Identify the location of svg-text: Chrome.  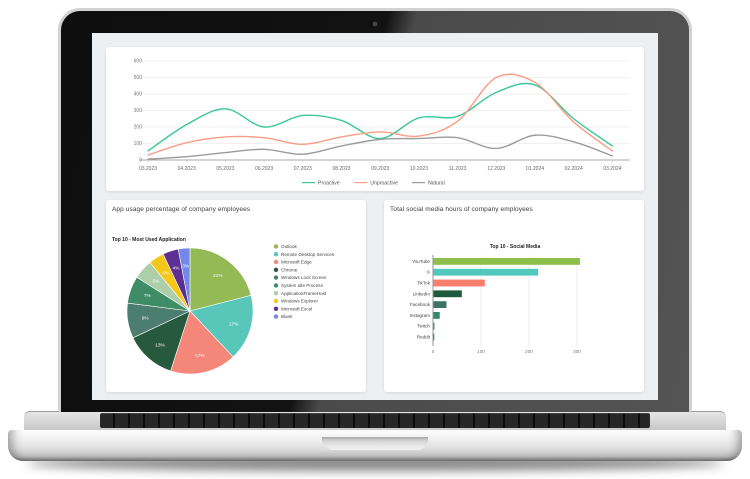
(289, 269).